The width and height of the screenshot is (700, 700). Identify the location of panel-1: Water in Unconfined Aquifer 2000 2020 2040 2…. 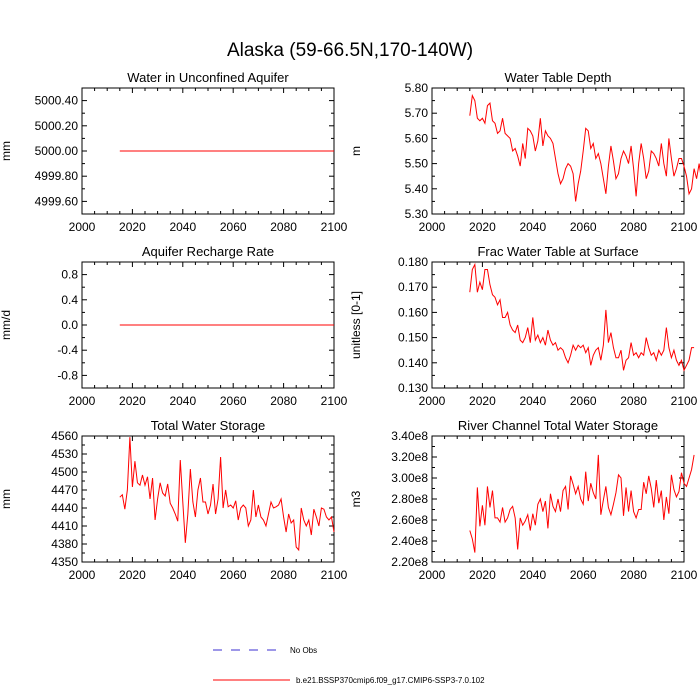
(174, 152).